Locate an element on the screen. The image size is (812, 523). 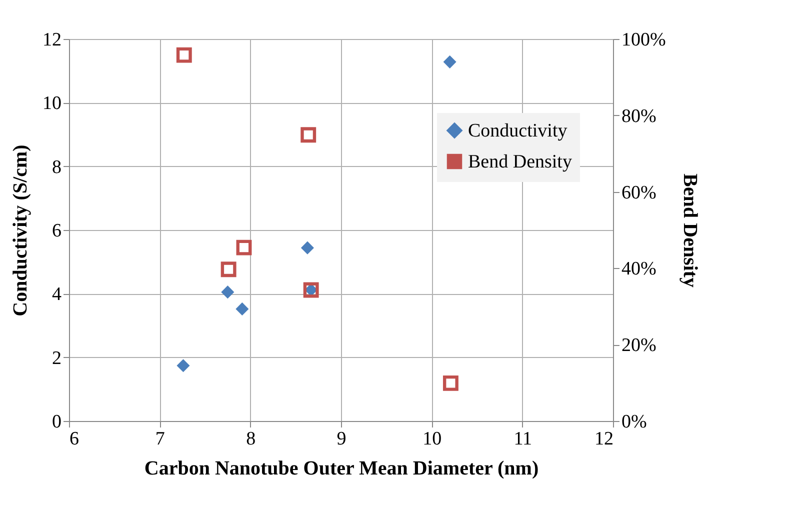
y-tick-label: 0 is located at coordinates (57, 422).